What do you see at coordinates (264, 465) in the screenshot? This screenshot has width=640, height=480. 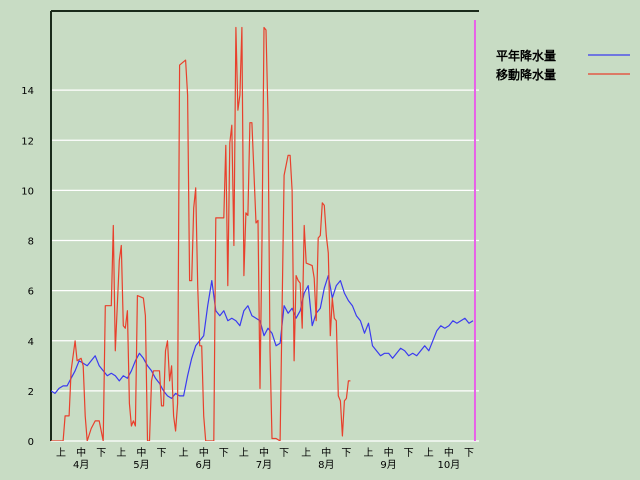 I see `x-month-label: 7月` at bounding box center [264, 465].